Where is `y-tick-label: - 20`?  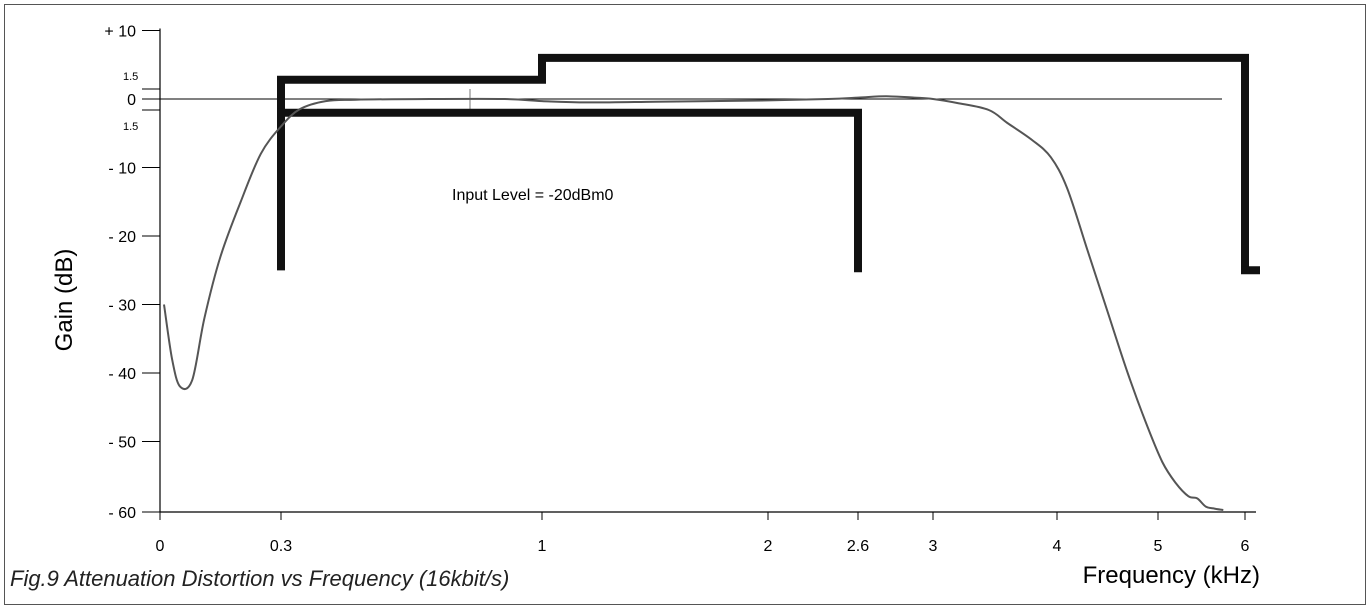 y-tick-label: - 20 is located at coordinates (122, 237).